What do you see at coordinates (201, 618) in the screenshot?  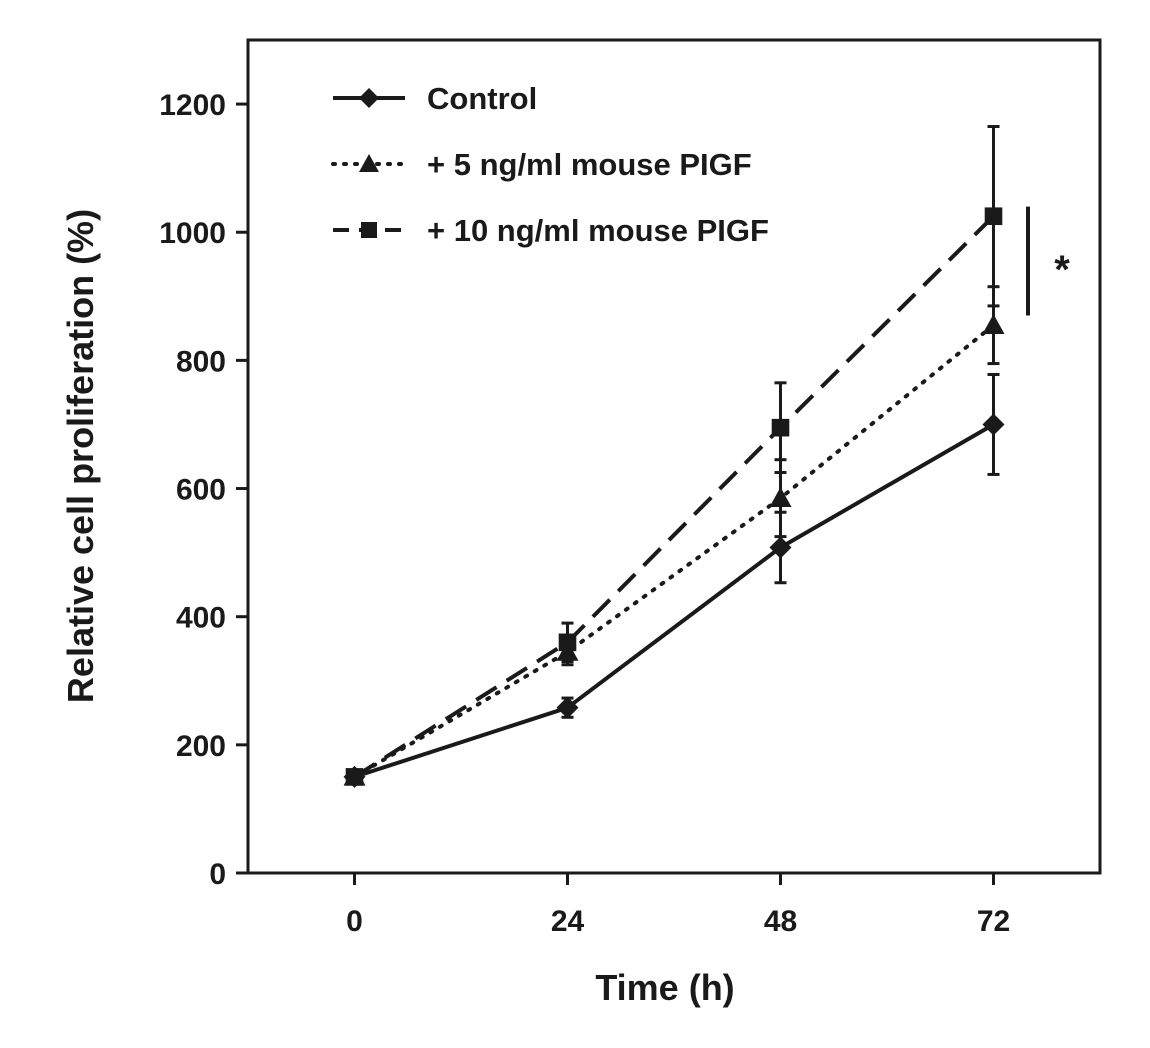 I see `y-tick-label: 400` at bounding box center [201, 618].